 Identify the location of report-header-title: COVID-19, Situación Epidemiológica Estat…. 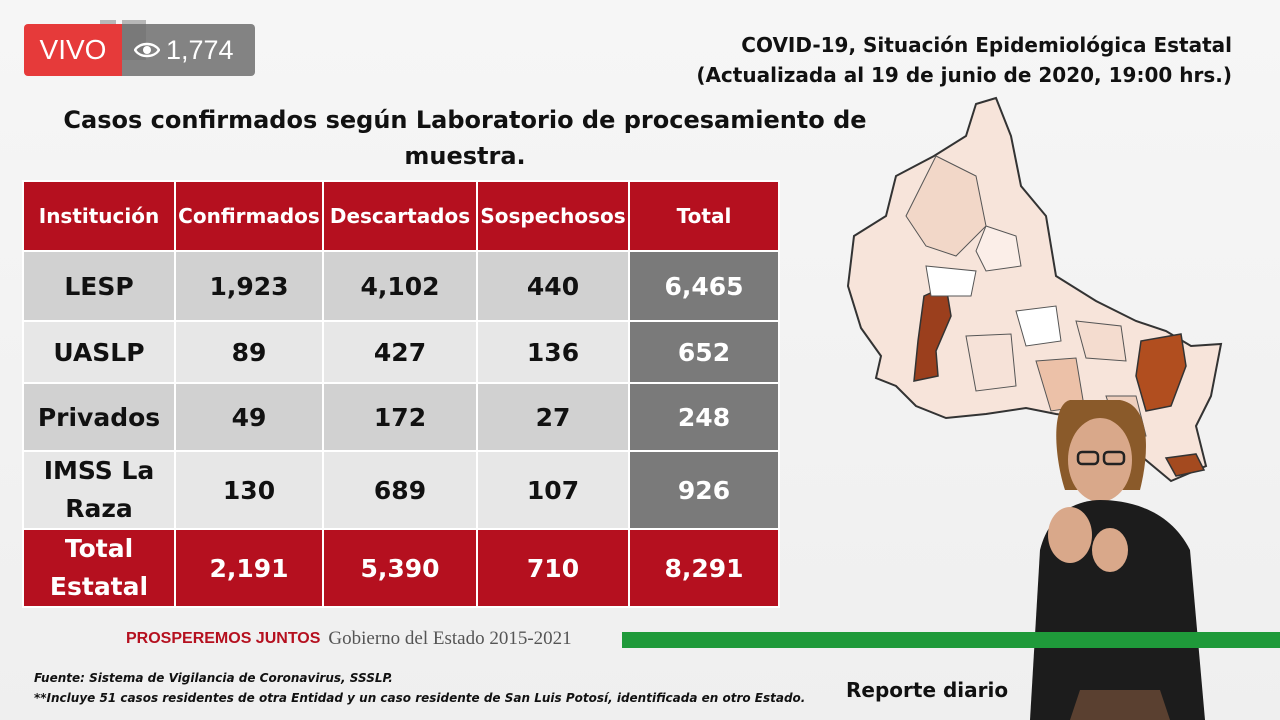
(986, 45).